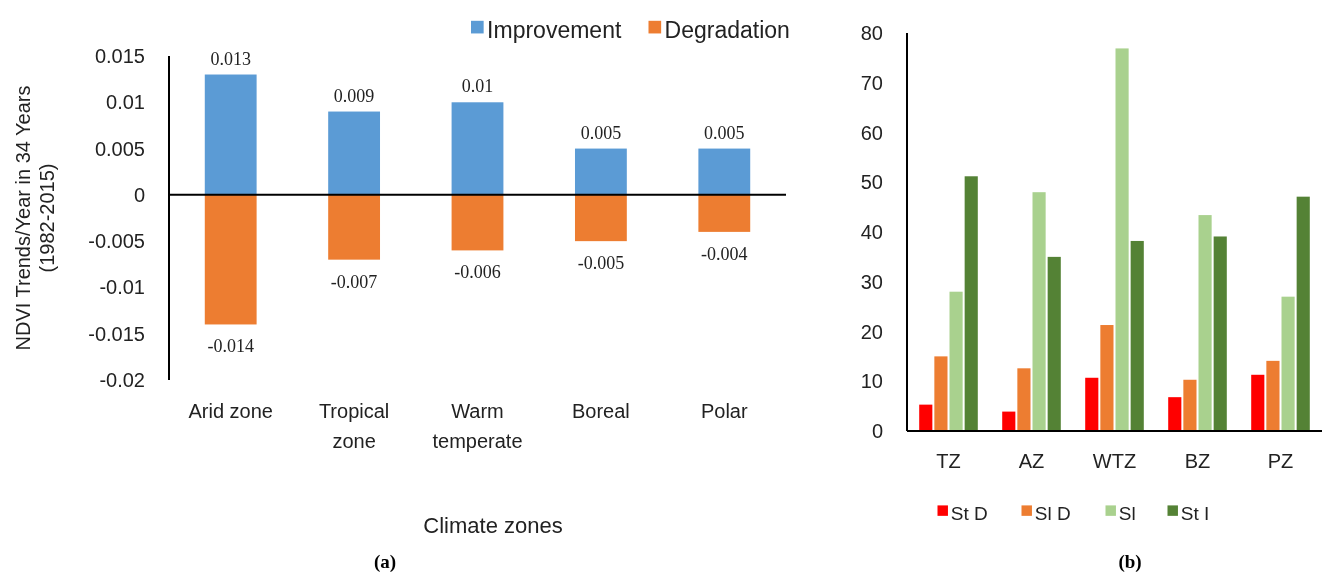 The width and height of the screenshot is (1324, 581). I want to click on x-tick-label: Warm temperate, so click(477, 426).